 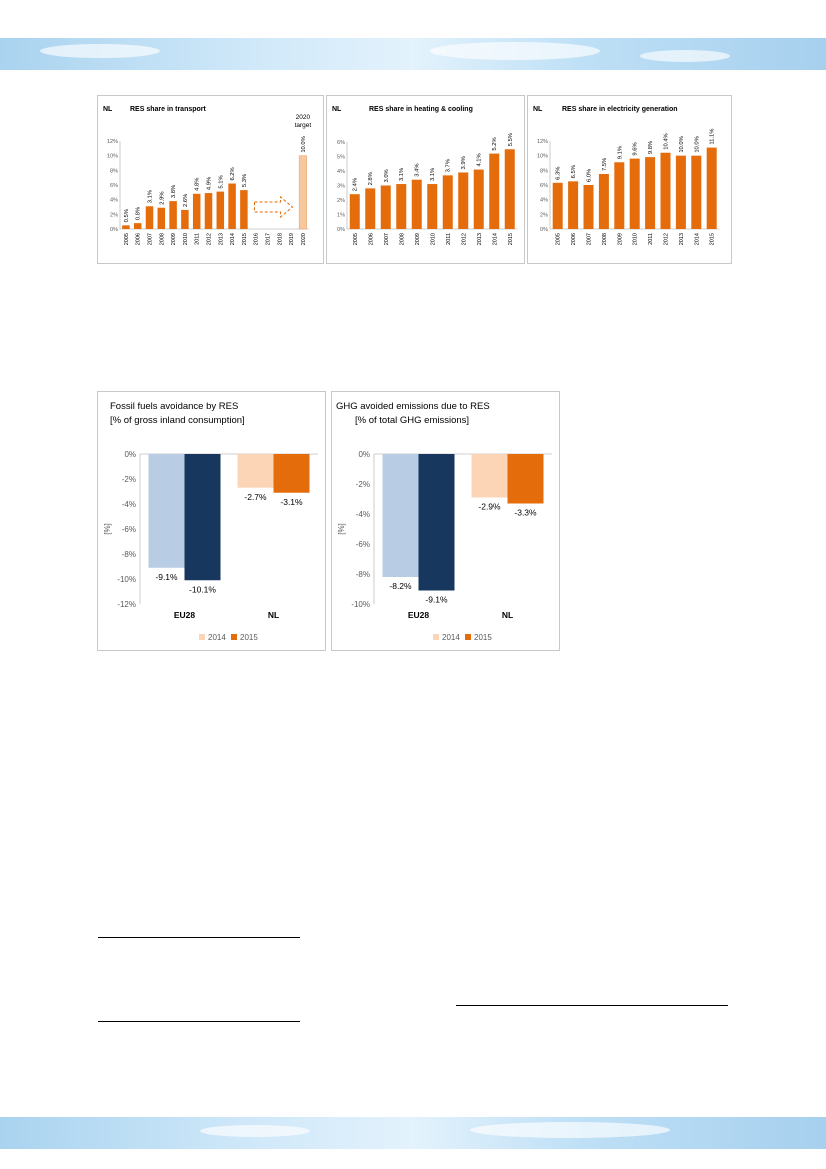 I want to click on region-label: NL, so click(x=337, y=109).